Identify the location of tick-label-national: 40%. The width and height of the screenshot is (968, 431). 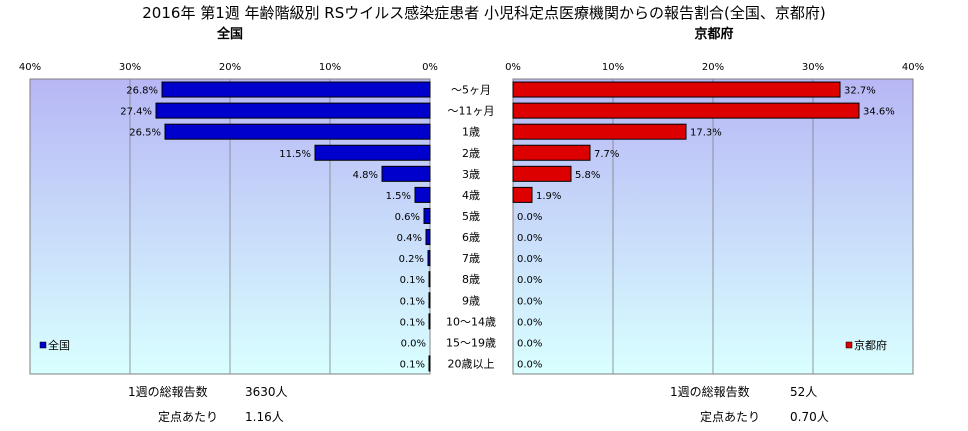
(30, 67).